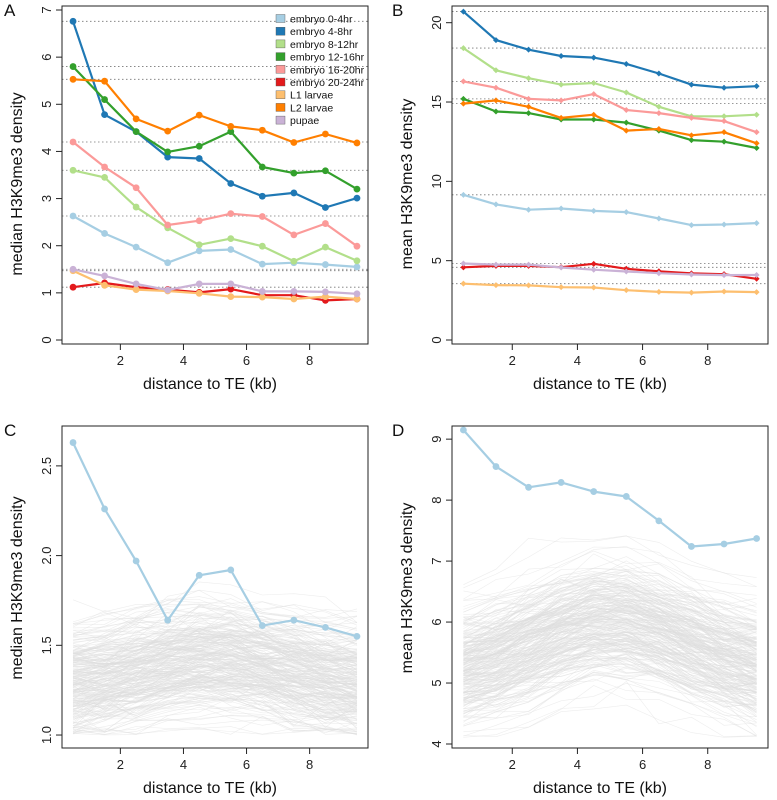 Image resolution: width=777 pixels, height=800 pixels. I want to click on y-tick-label: 2, so click(46, 245).